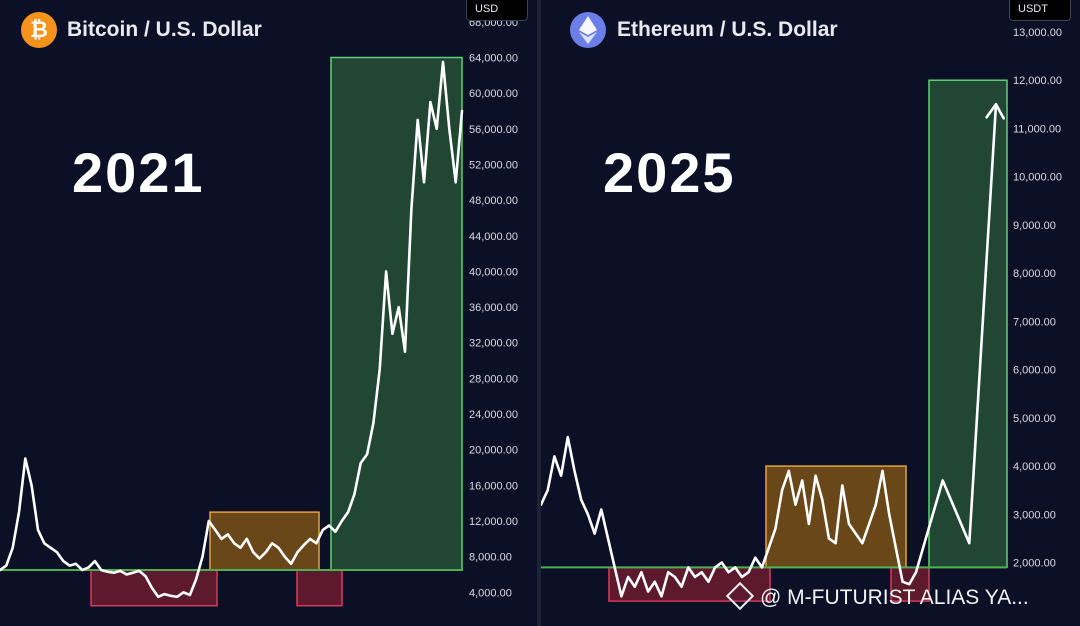 The width and height of the screenshot is (1080, 626). What do you see at coordinates (493, 451) in the screenshot?
I see `y-tick-label: 20,000.00` at bounding box center [493, 451].